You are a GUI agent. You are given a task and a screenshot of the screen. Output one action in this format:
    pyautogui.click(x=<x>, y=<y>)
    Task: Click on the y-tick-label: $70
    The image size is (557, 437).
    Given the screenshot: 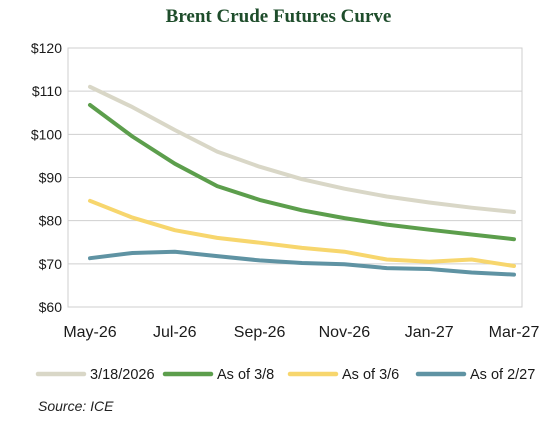 What is the action you would take?
    pyautogui.click(x=51, y=264)
    